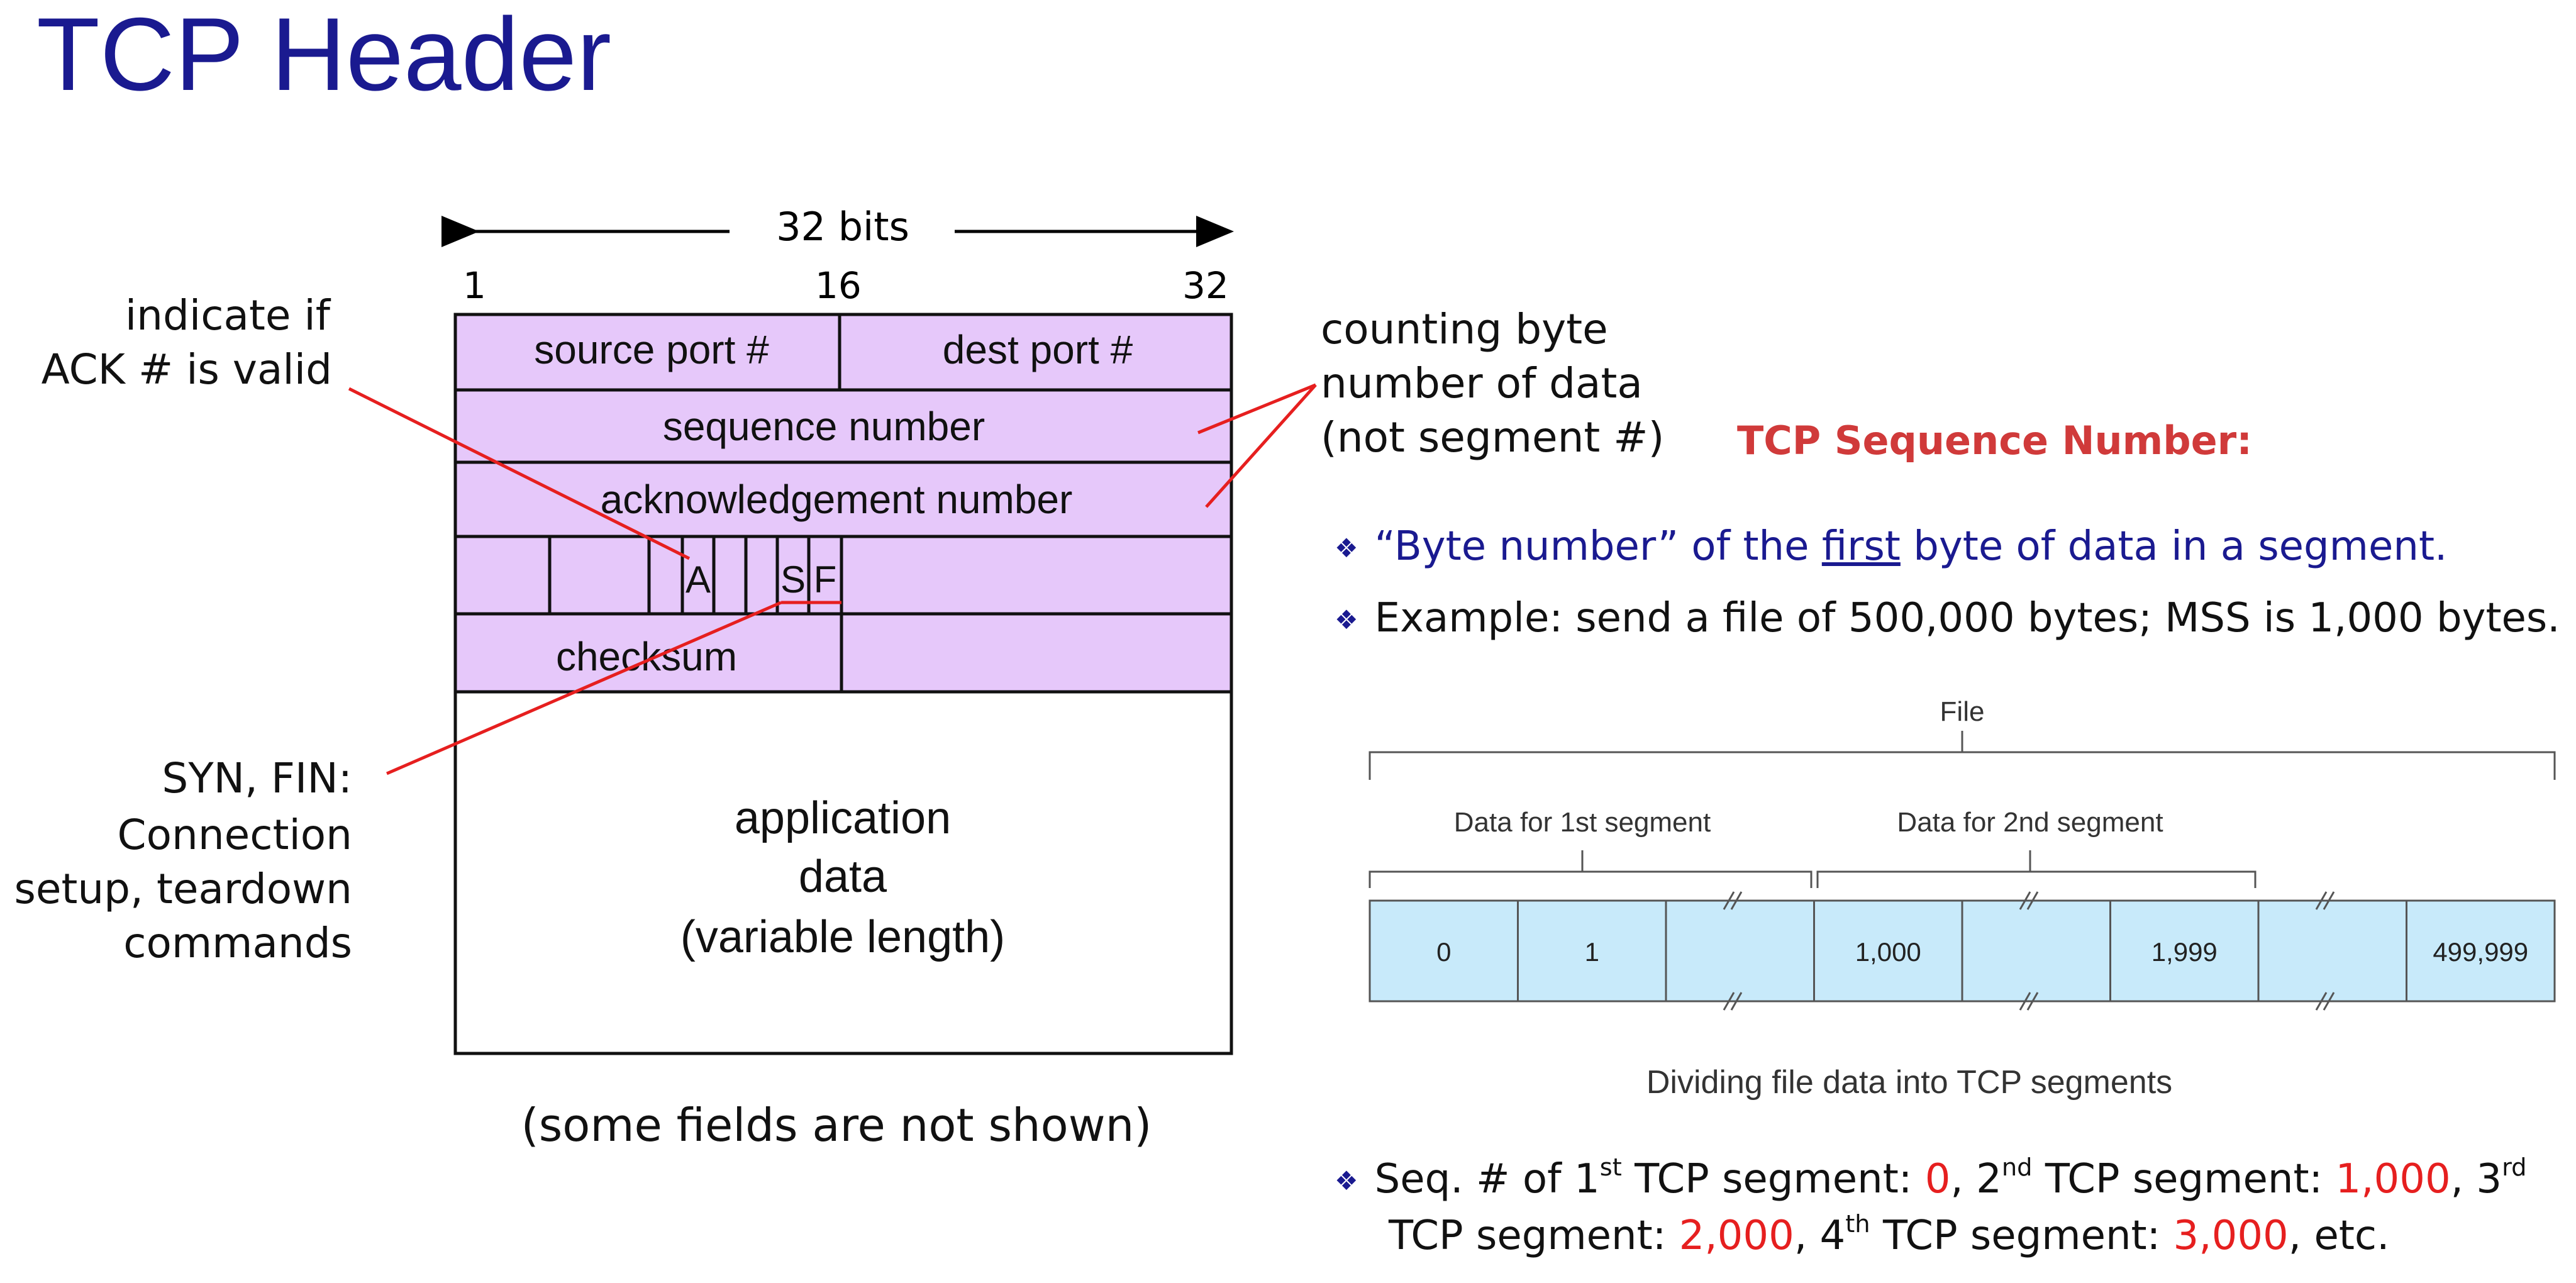 Image resolution: width=2576 pixels, height=1283 pixels. I want to click on count-note-line-3: (not segment #), so click(1492, 437).